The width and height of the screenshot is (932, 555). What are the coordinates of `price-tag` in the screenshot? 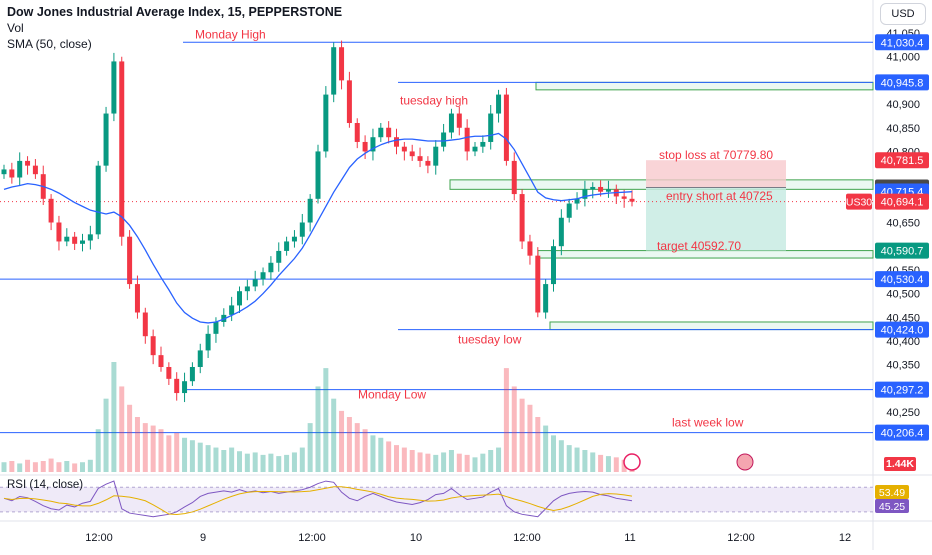 It's located at (902, 250).